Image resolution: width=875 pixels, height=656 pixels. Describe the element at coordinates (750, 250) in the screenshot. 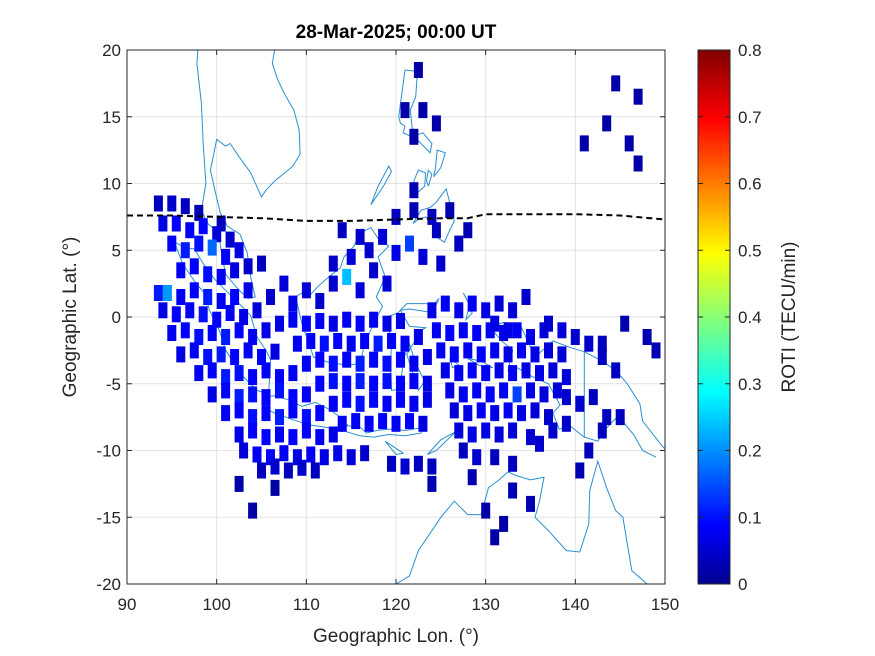

I see `colorbar-tick-label: 0.5` at that location.